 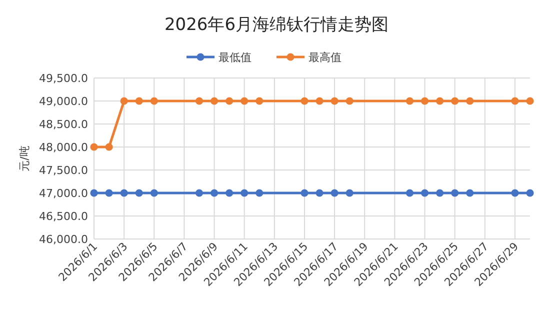 I want to click on y-tick-label: 46,500.0, so click(x=63, y=216).